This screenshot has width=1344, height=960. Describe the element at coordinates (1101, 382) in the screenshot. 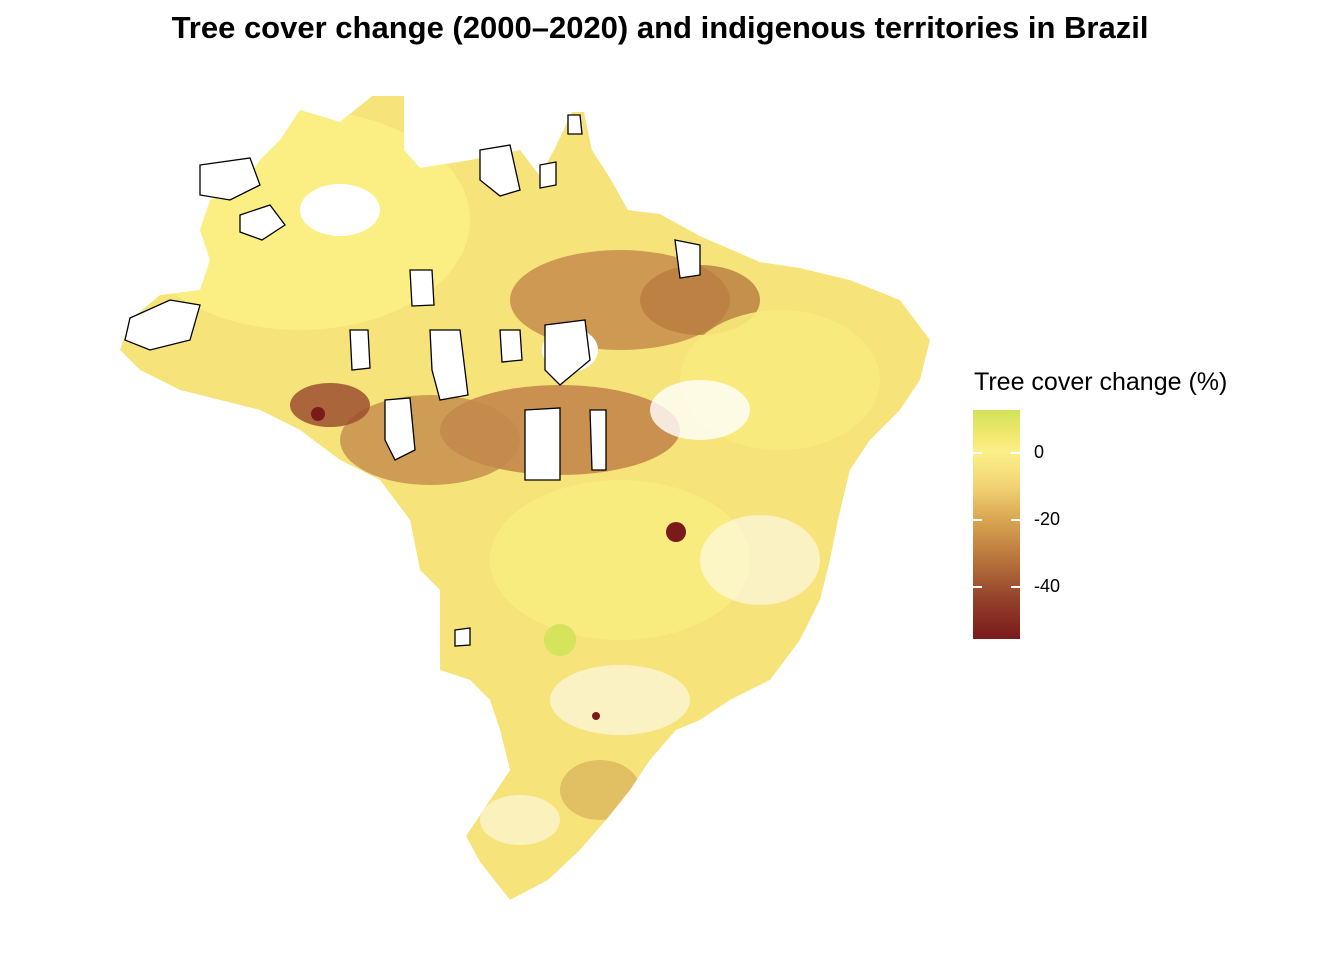

I see `legend-title: Tree cover change (%)` at that location.